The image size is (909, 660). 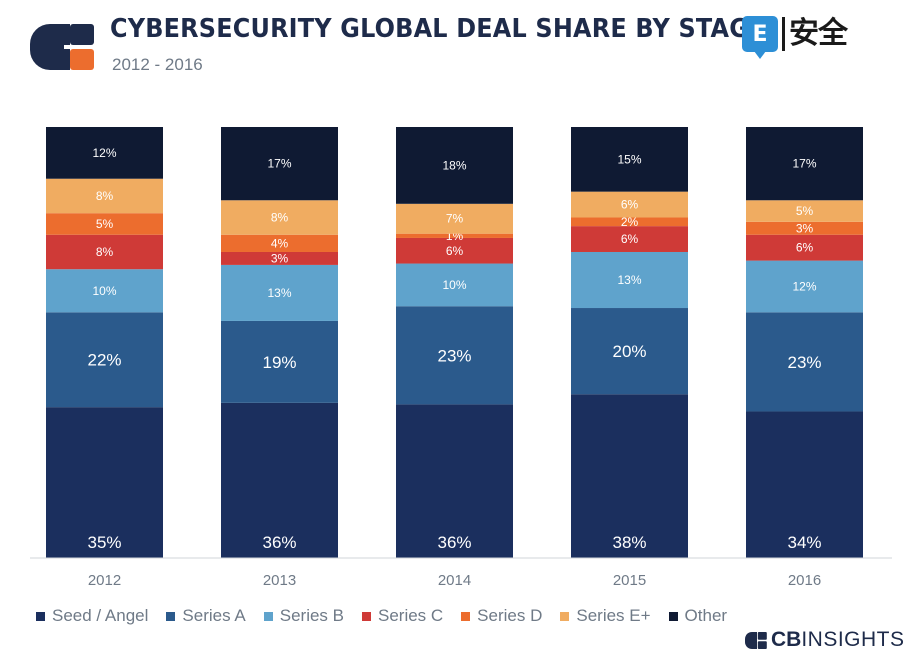 I want to click on data-label-series-c-2014: 6%, so click(x=455, y=251).